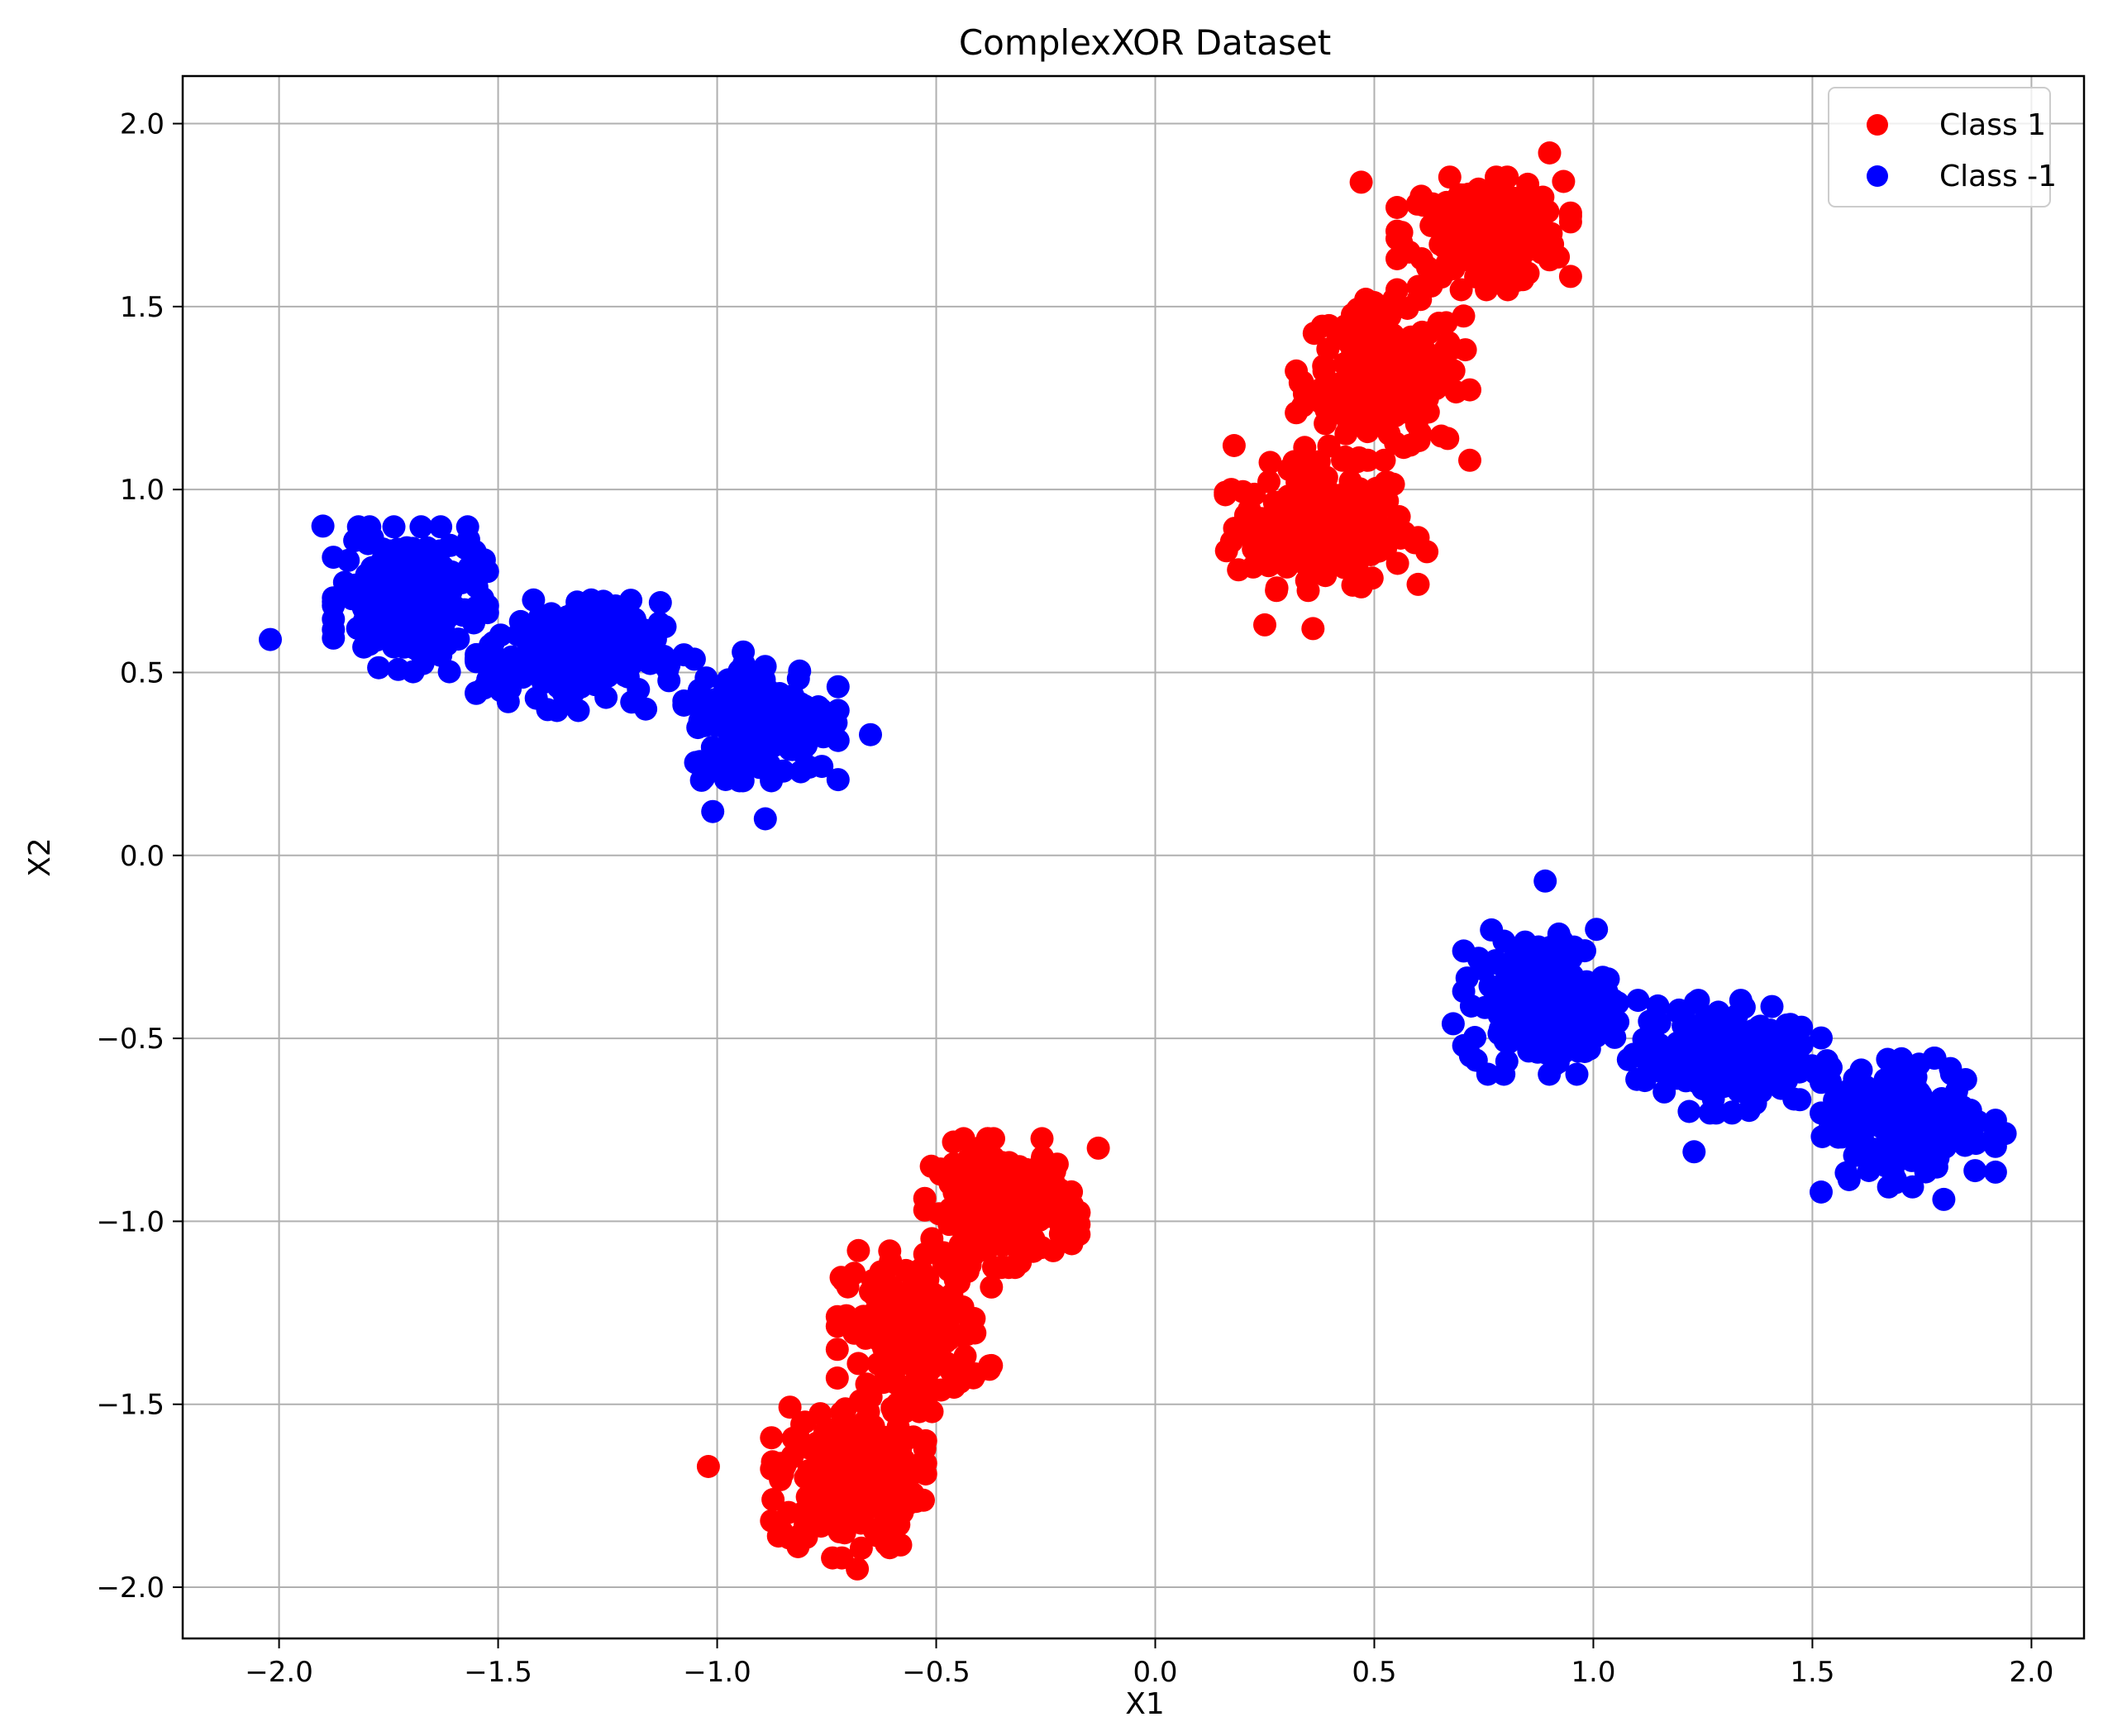 Image resolution: width=2127 pixels, height=1736 pixels. Describe the element at coordinates (1593, 1672) in the screenshot. I see `x-tick-label: 1.0` at that location.